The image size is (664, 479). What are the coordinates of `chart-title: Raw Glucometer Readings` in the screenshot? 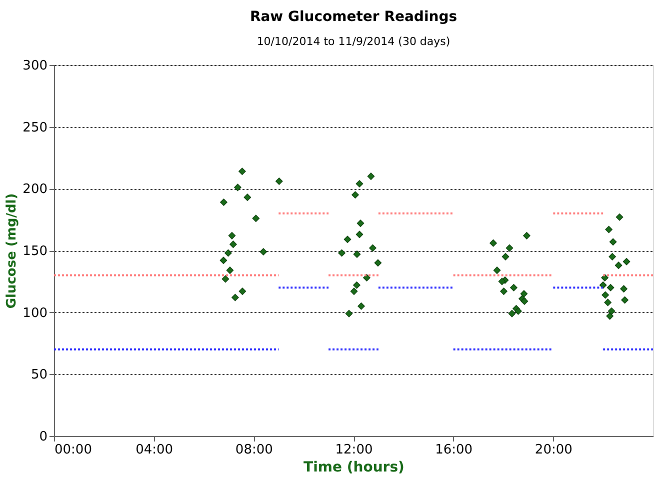 It's located at (354, 17).